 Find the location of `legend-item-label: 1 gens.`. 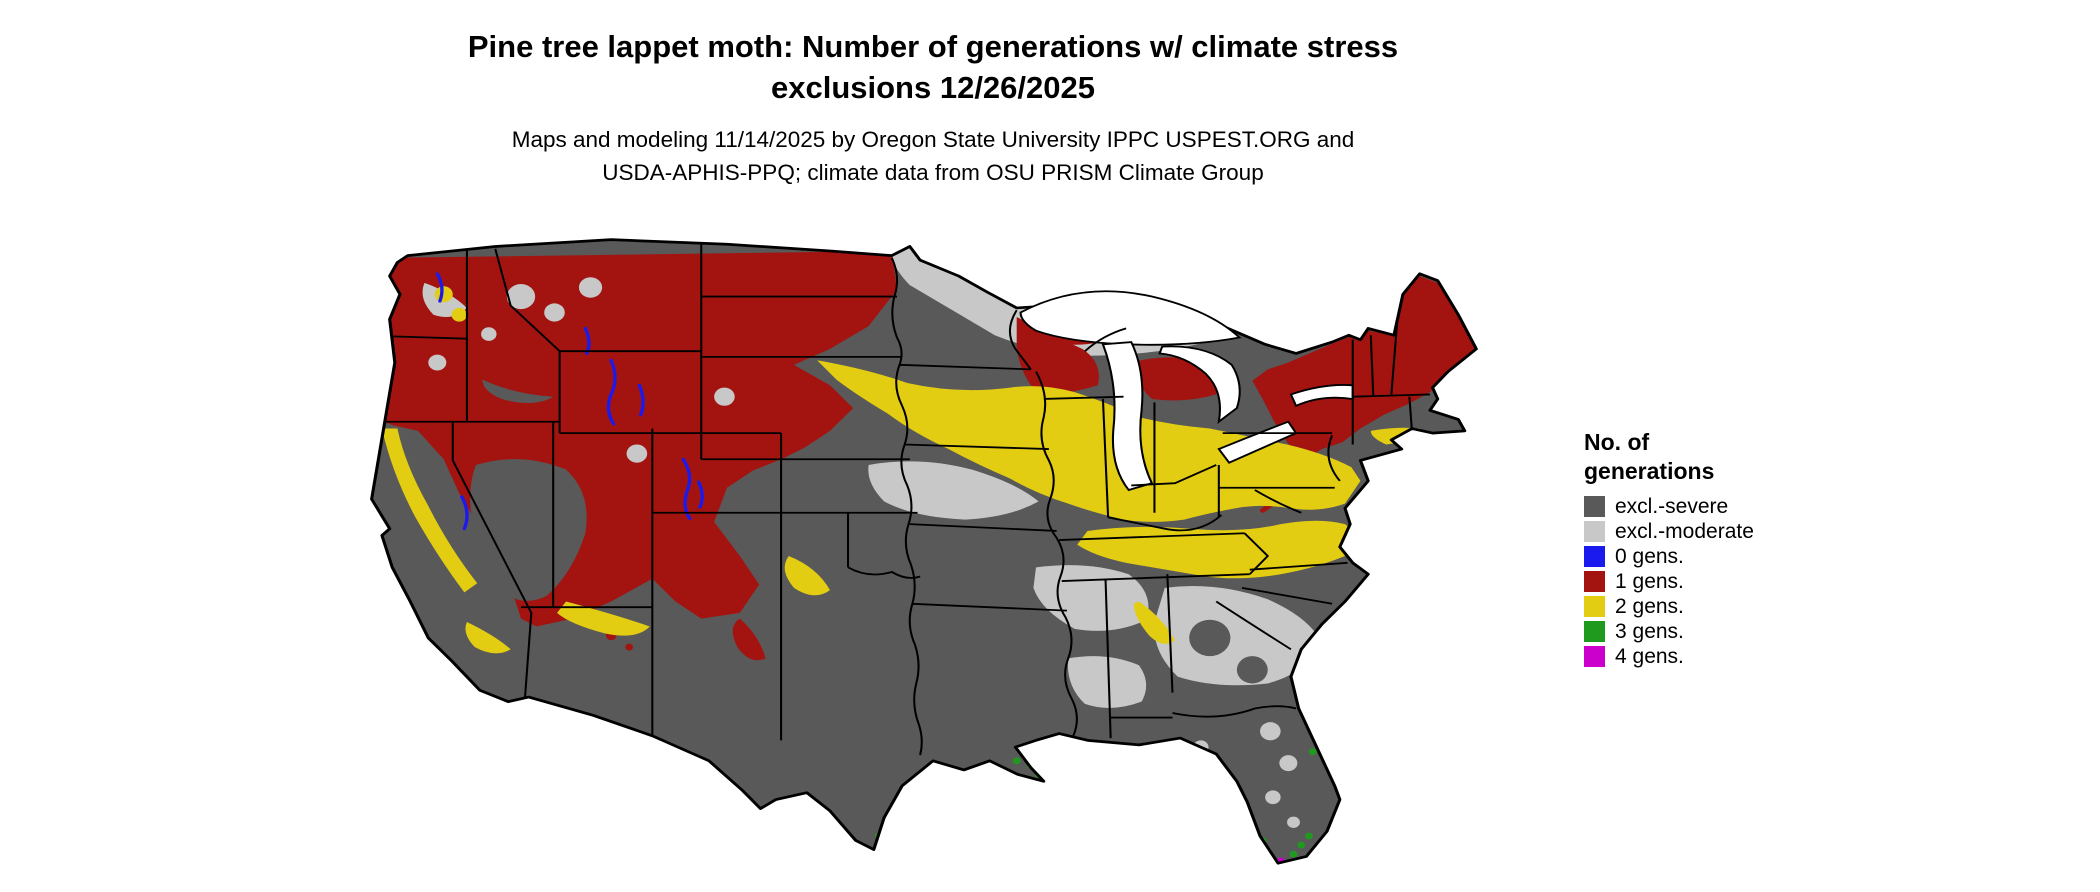

legend-item-label: 1 gens. is located at coordinates (1649, 581).